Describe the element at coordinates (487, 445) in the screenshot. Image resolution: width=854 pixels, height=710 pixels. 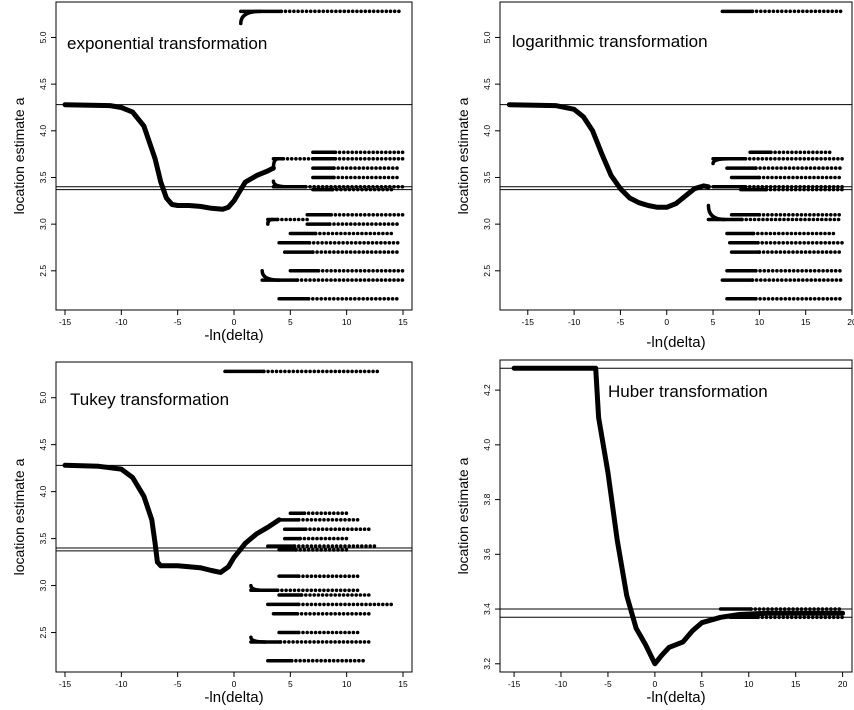
I see `y-tick-label: 4.0` at that location.